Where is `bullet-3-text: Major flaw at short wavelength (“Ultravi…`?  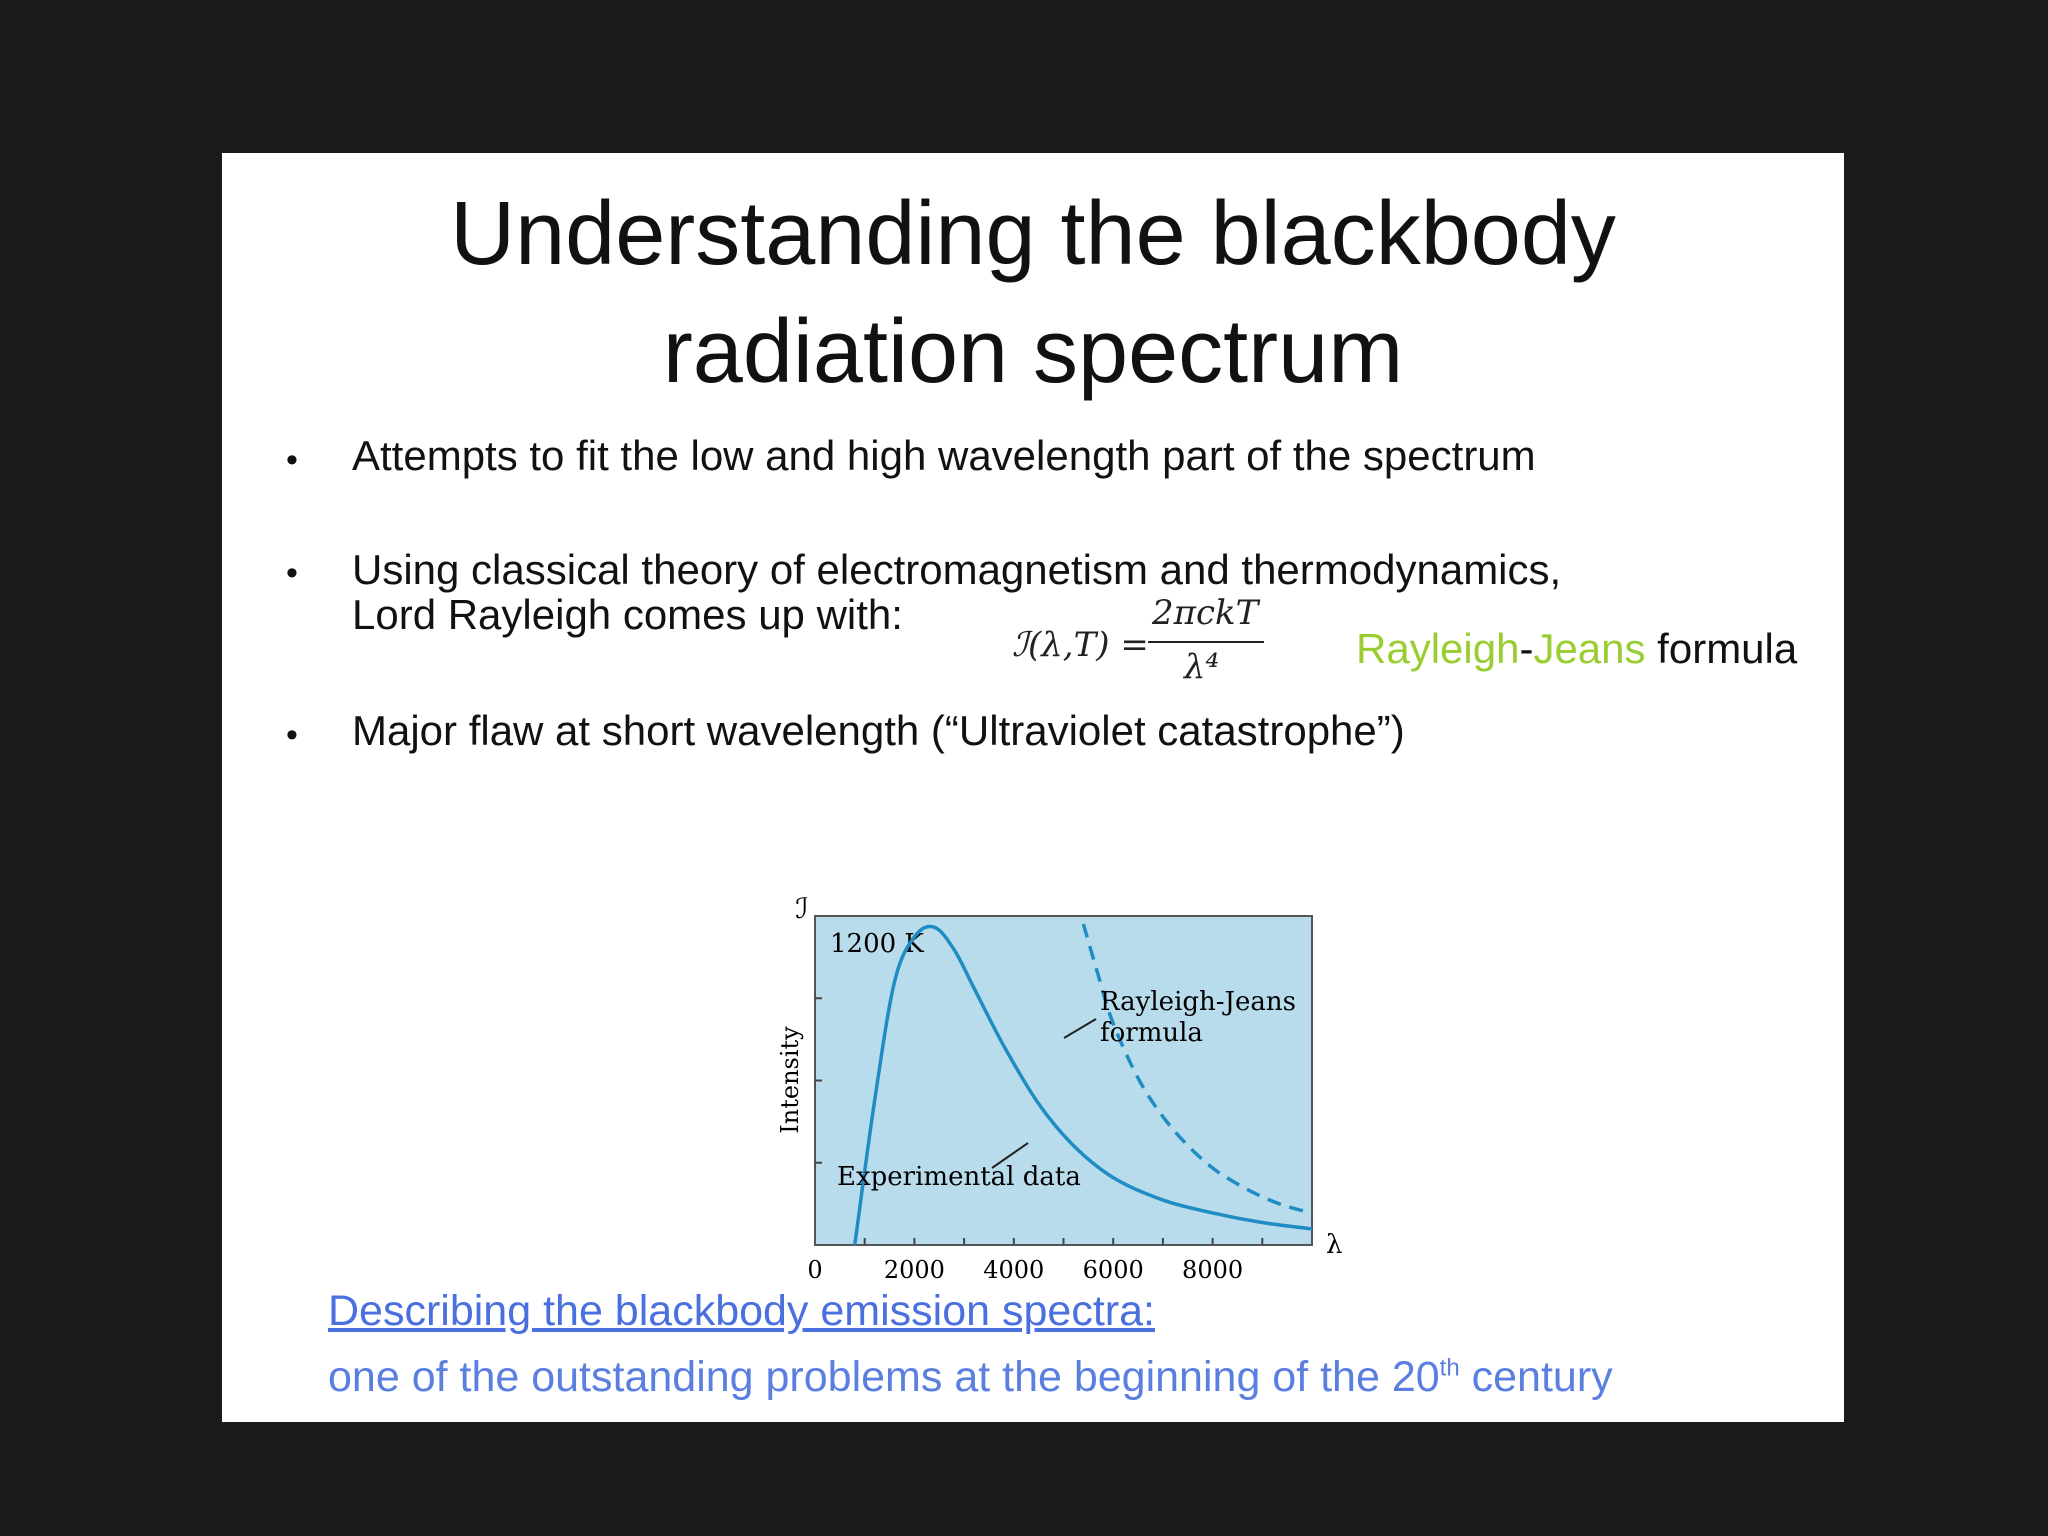 bullet-3-text: Major flaw at short wavelength (“Ultravi… is located at coordinates (878, 730).